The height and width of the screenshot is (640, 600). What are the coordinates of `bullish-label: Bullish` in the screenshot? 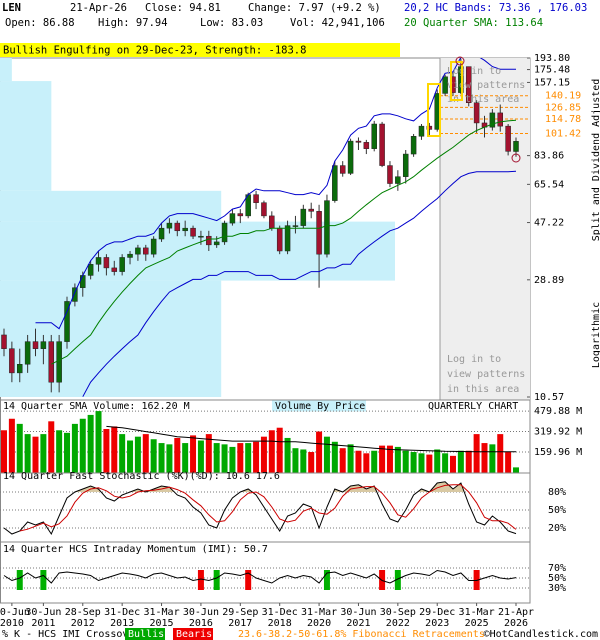 It's located at (149, 634).